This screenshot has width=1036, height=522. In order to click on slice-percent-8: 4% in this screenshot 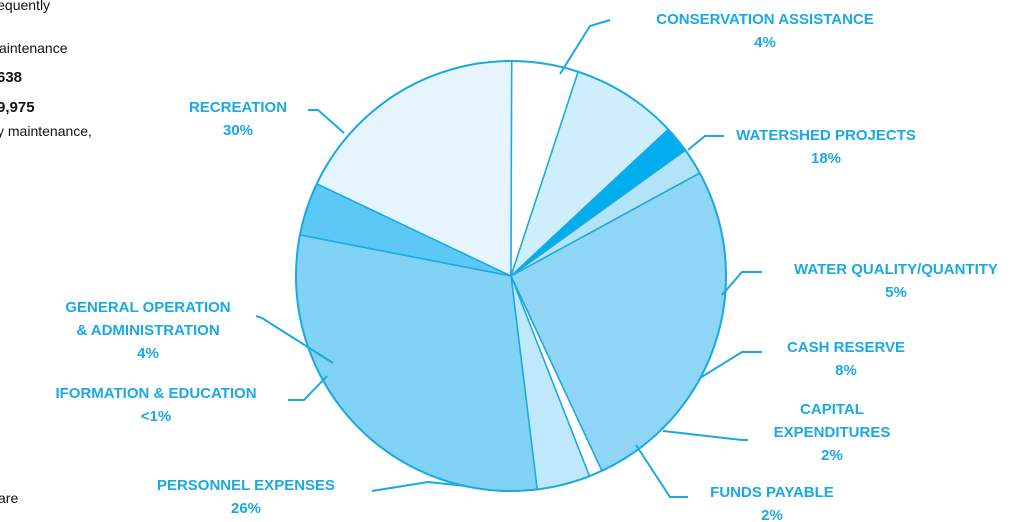, I will do `click(148, 353)`.